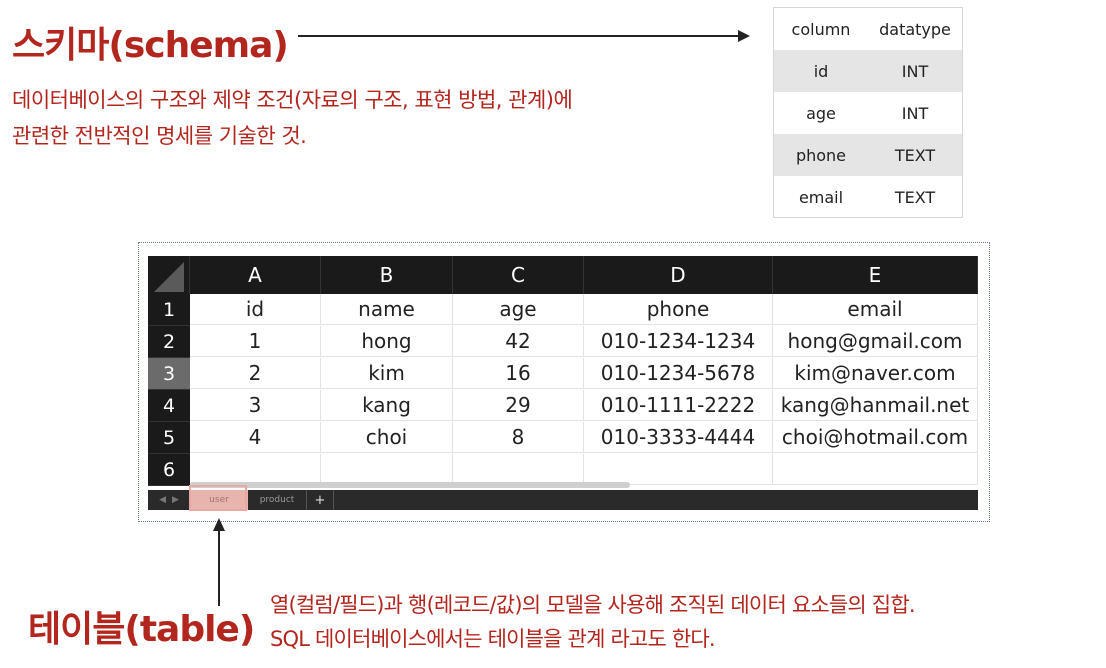 The height and width of the screenshot is (668, 1106). I want to click on row-number-2: 2, so click(169, 342).